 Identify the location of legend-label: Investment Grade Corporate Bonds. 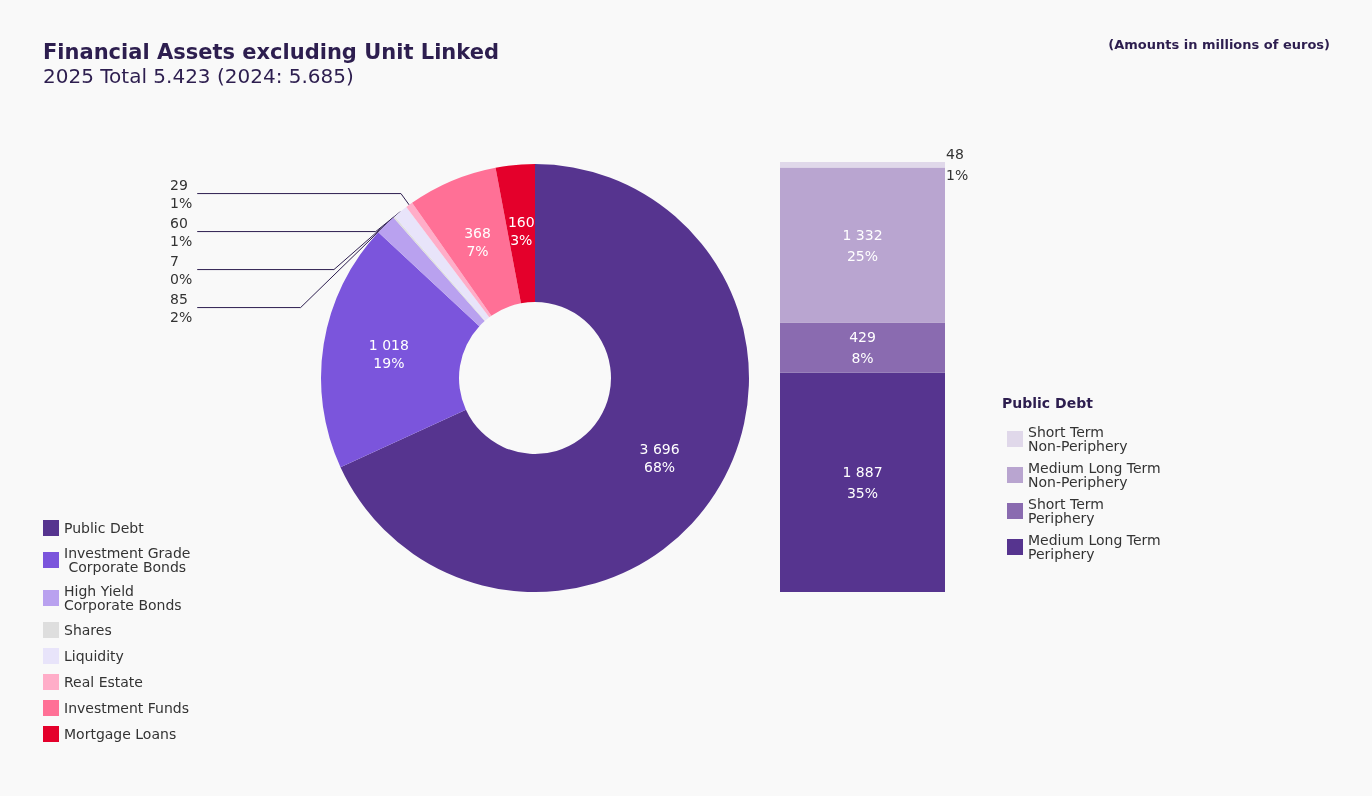
(127, 560).